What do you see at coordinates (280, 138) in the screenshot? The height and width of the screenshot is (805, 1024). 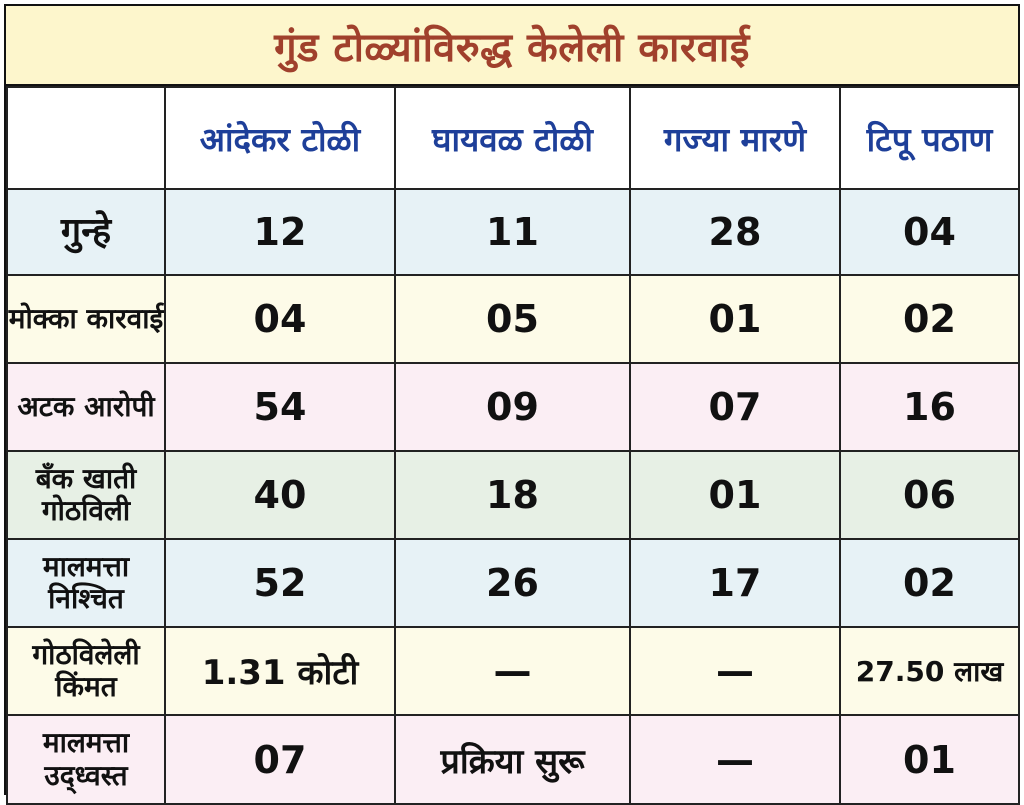 I see `column-header: आंदेकर टोळी` at bounding box center [280, 138].